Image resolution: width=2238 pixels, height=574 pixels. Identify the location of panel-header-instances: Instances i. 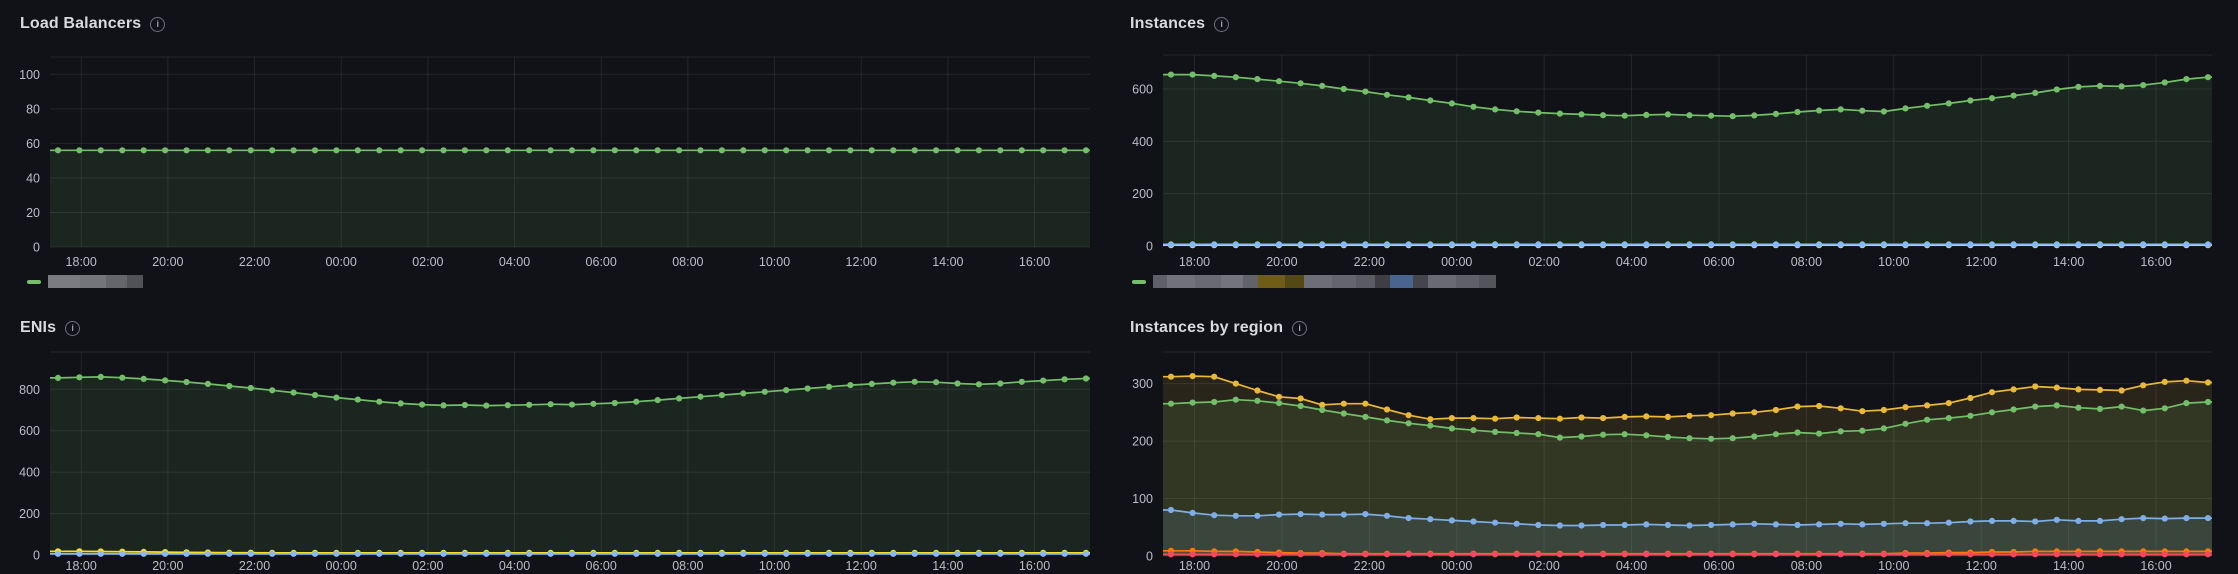
(1180, 24).